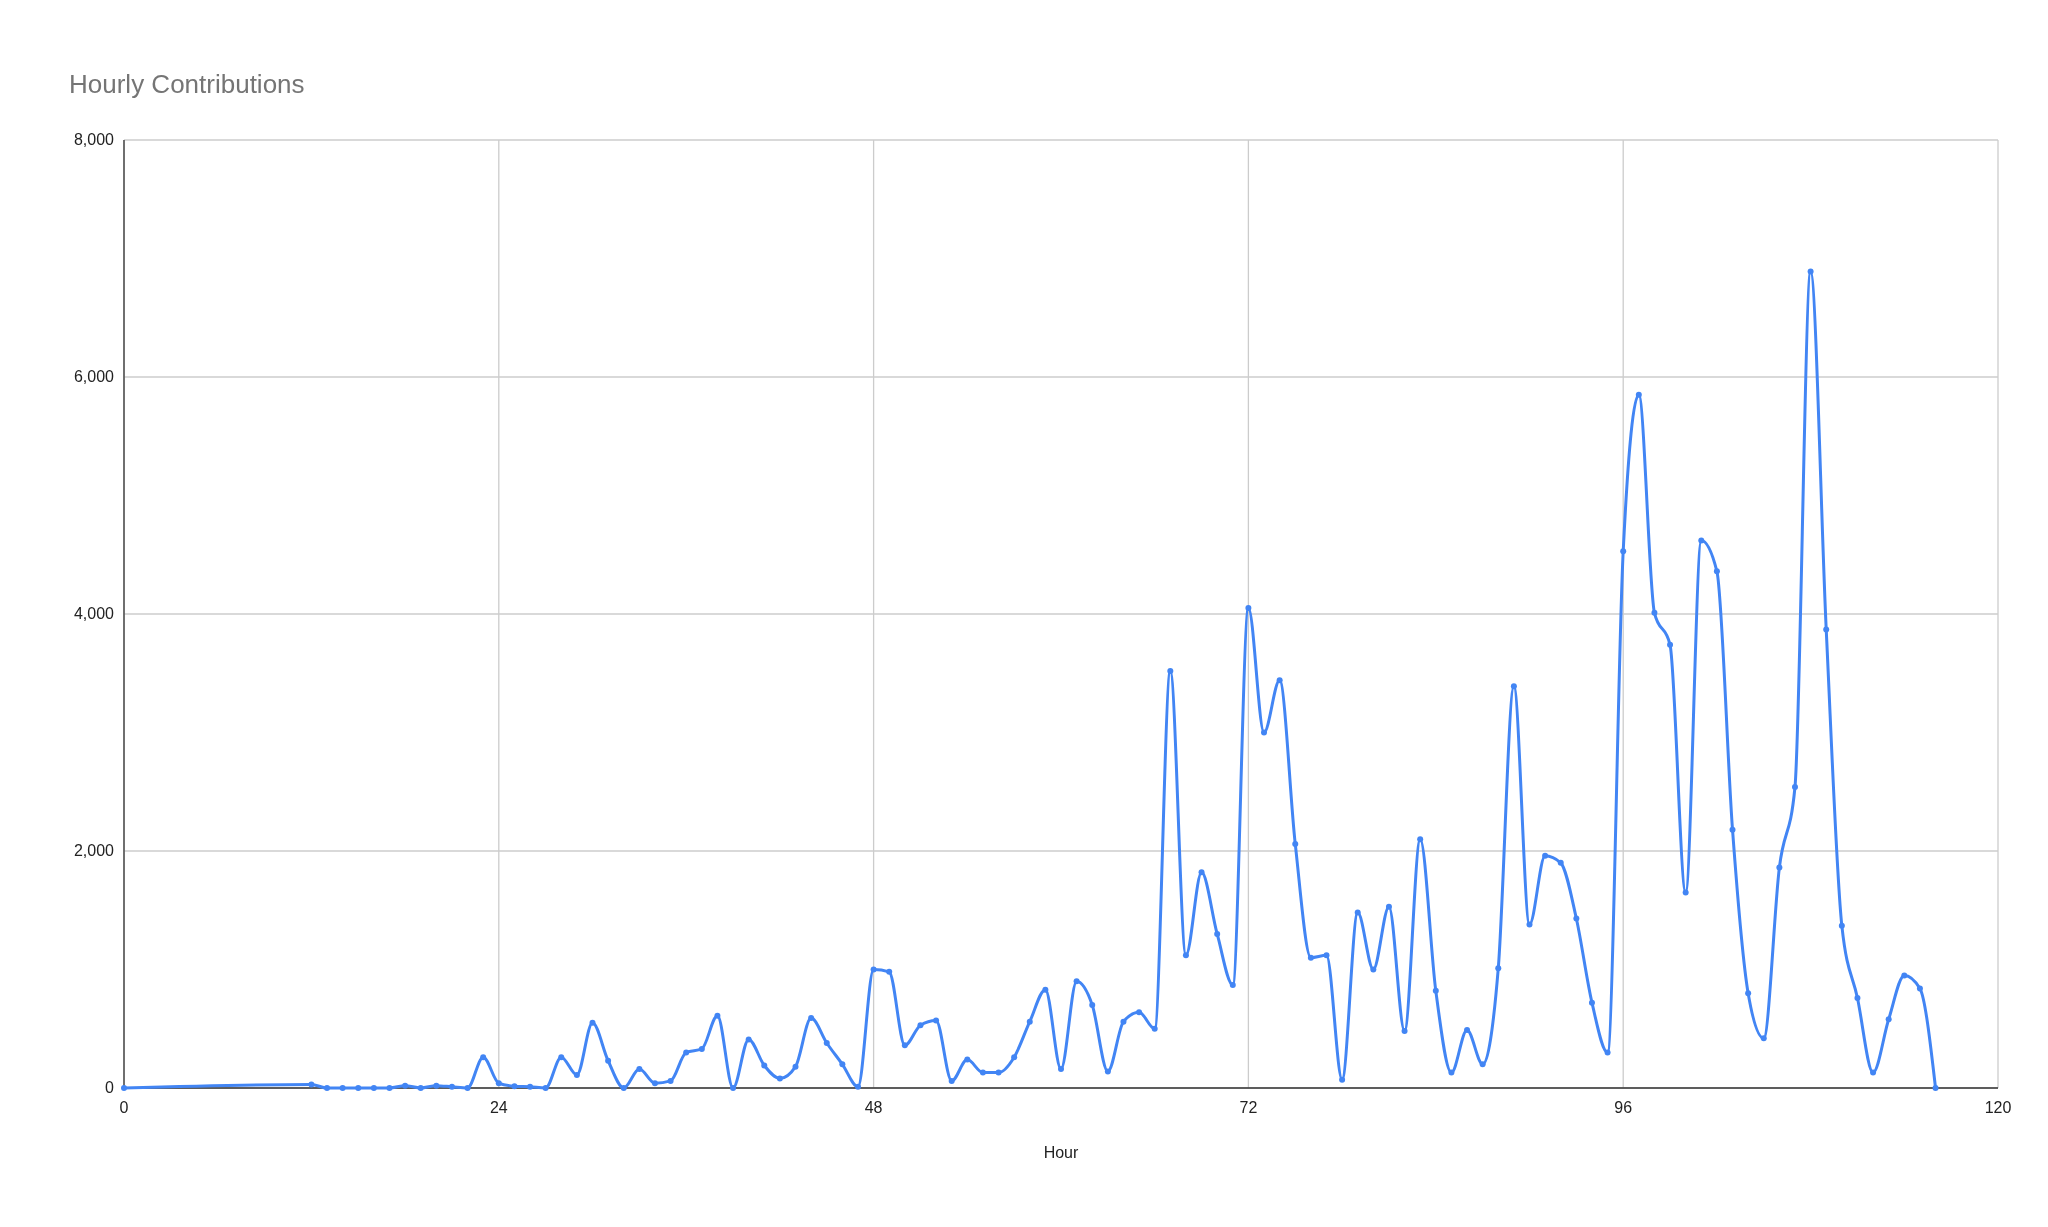 The image size is (2048, 1227). Describe the element at coordinates (1998, 1107) in the screenshot. I see `x-tick-label: 120` at that location.